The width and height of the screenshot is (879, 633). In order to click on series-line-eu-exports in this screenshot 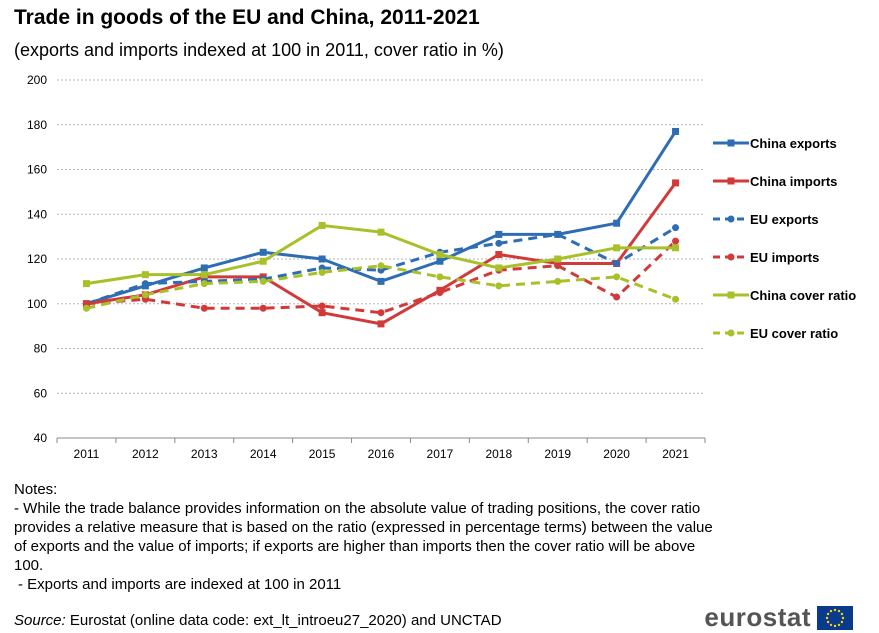, I will do `click(381, 266)`.